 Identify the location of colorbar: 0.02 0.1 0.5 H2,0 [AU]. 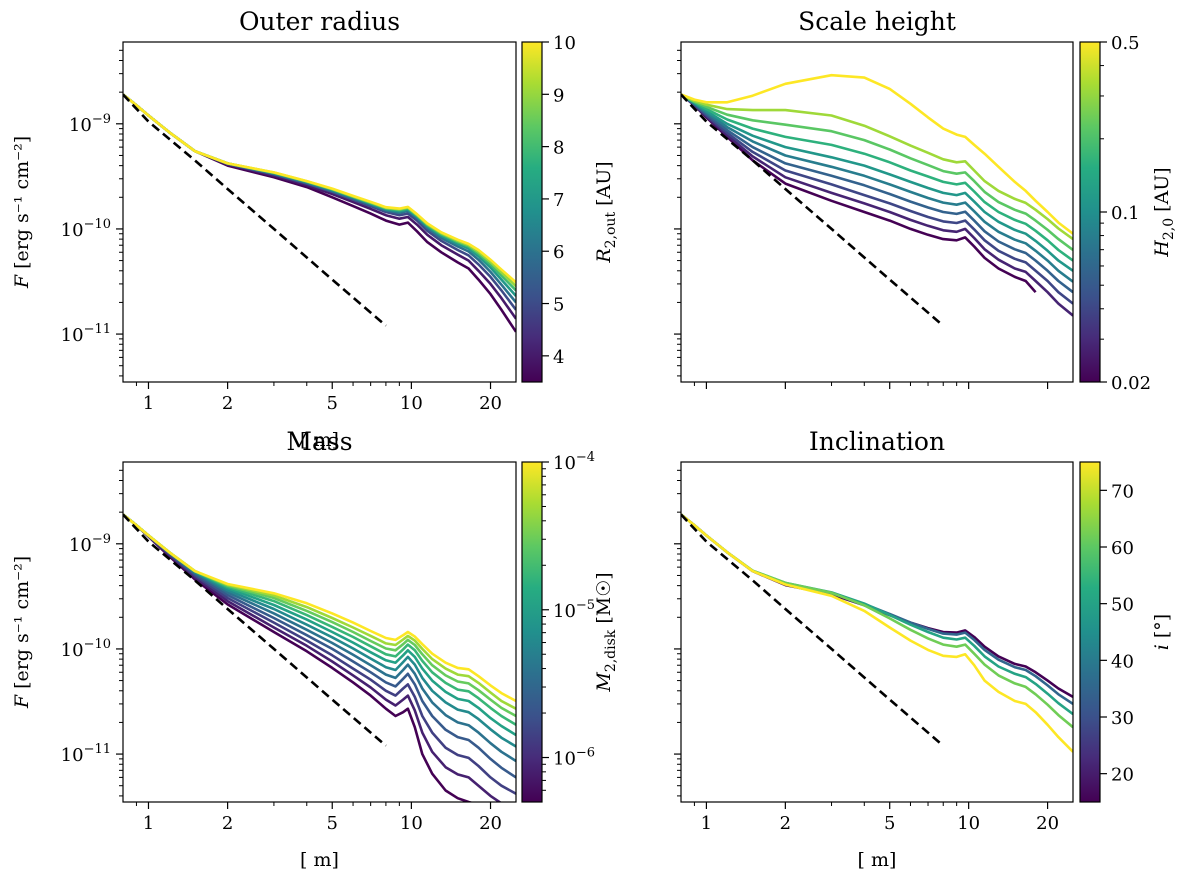
(1128, 213).